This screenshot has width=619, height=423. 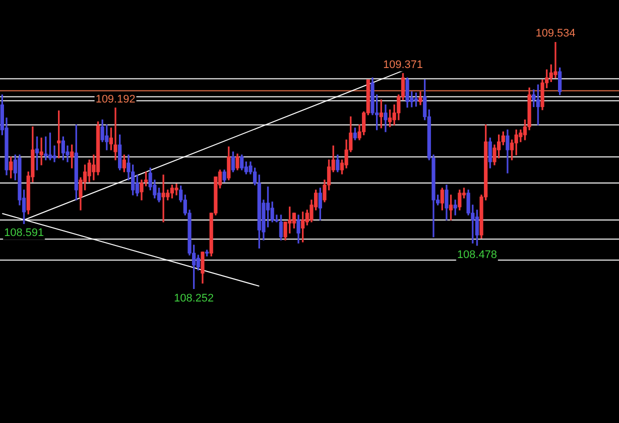 What do you see at coordinates (477, 254) in the screenshot?
I see `annotation: 108.478` at bounding box center [477, 254].